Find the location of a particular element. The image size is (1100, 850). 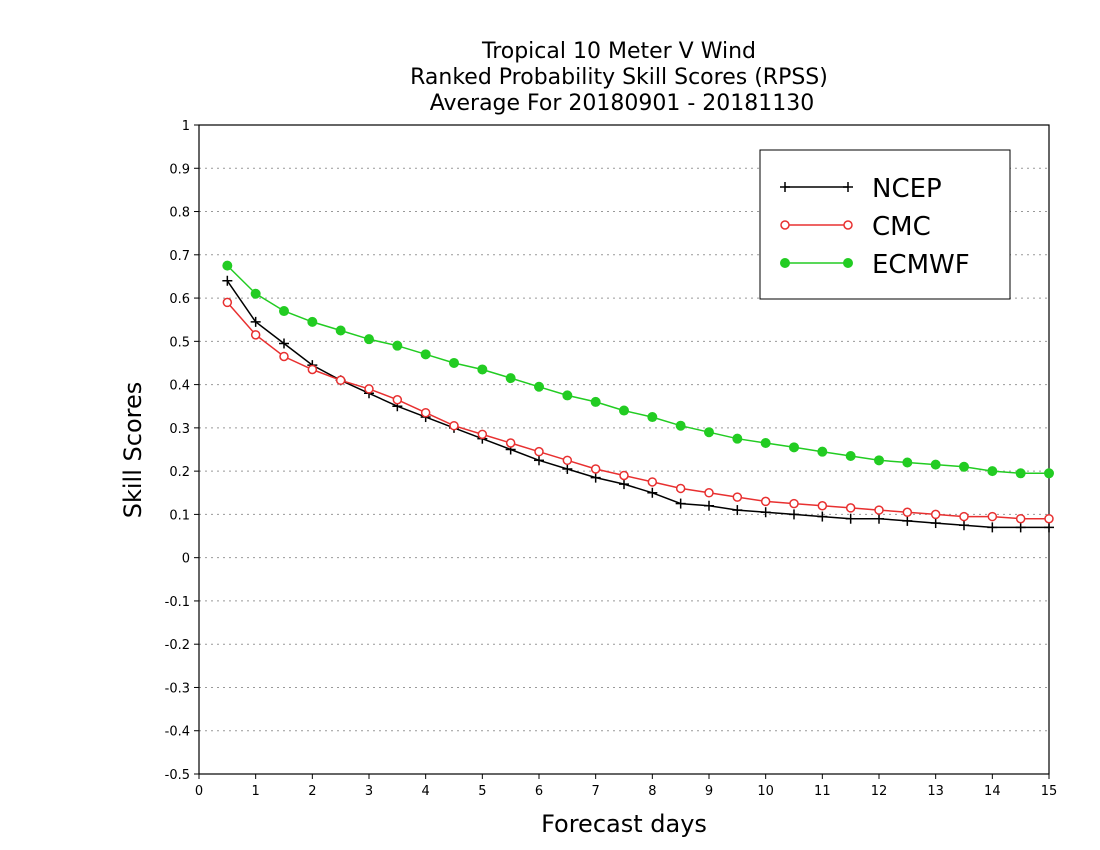

y-tick-label: 0.2 is located at coordinates (179, 472).